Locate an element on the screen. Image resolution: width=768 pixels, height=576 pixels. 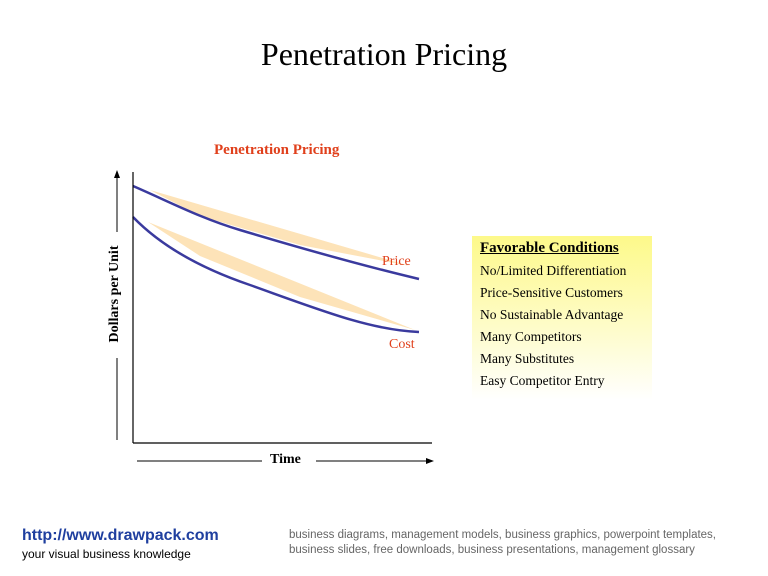
cost-curve is located at coordinates (276, 275).